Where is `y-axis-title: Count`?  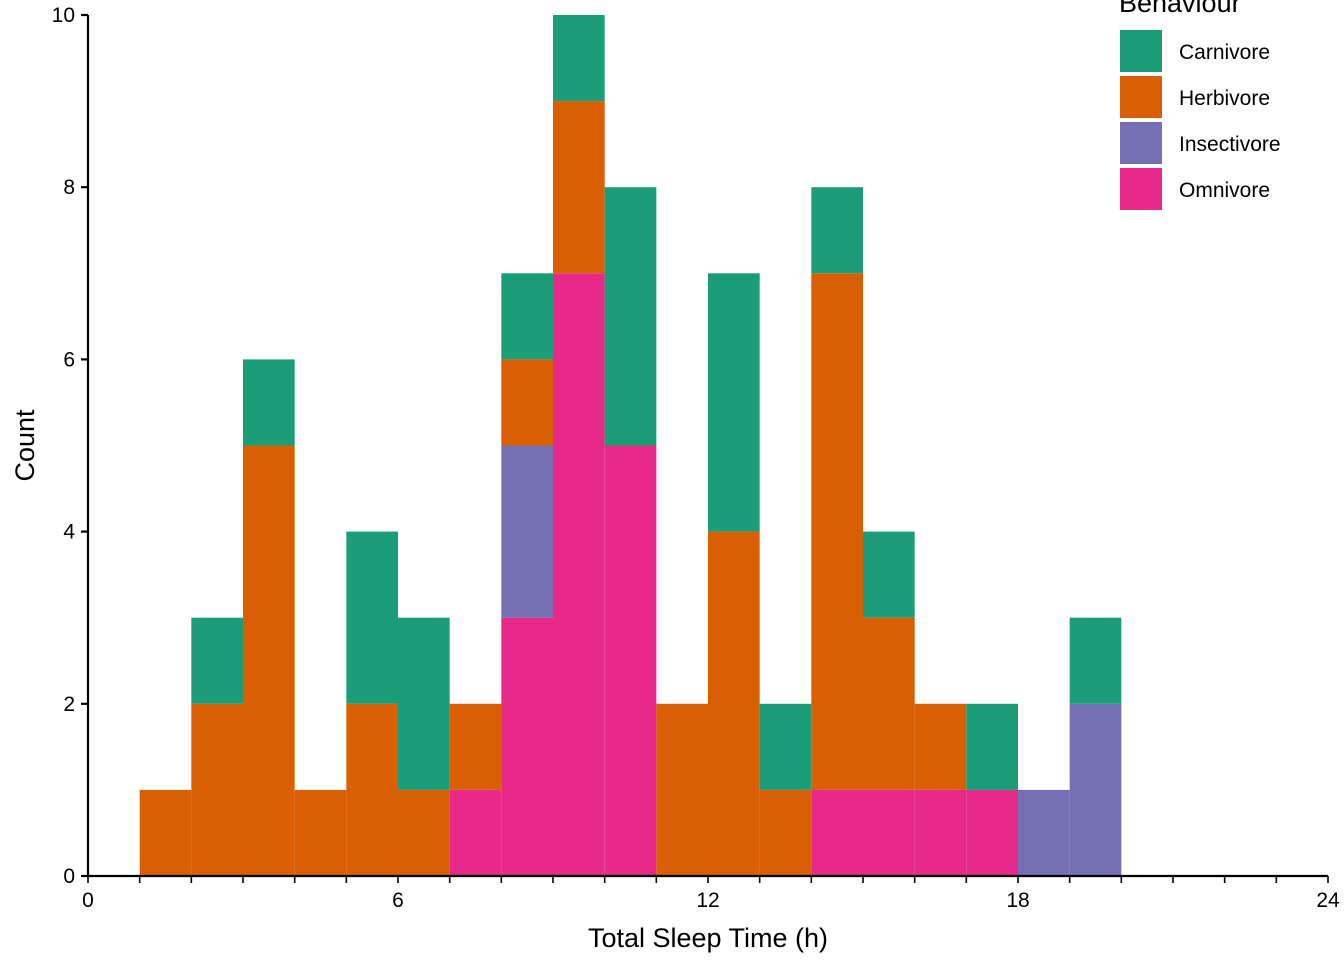
y-axis-title: Count is located at coordinates (25, 445).